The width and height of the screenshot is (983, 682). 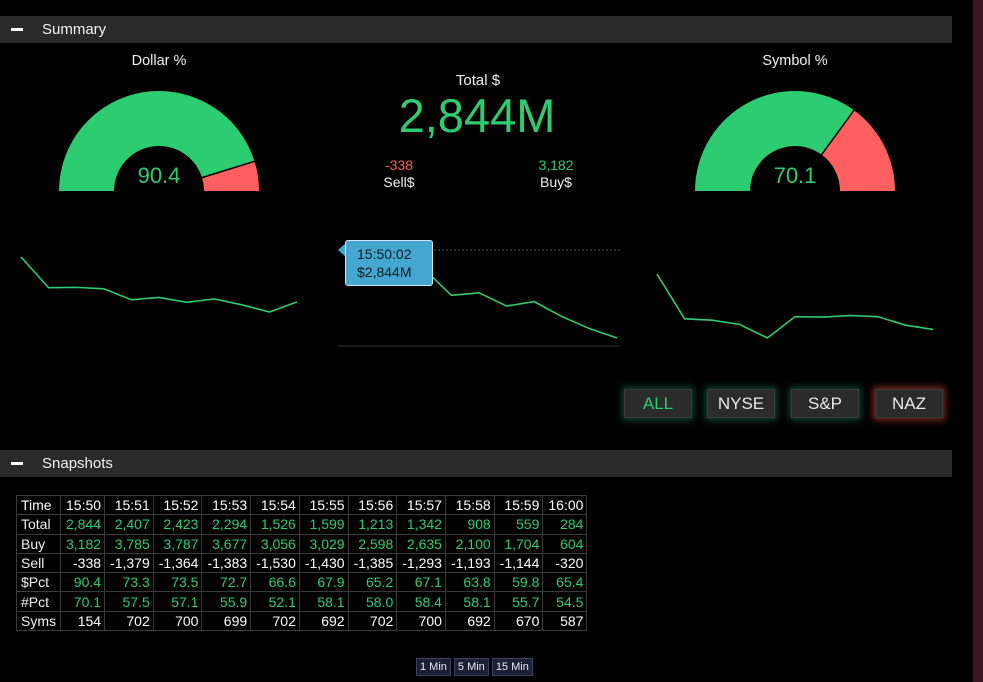 What do you see at coordinates (421, 563) in the screenshot?
I see `table-cell: -1,293` at bounding box center [421, 563].